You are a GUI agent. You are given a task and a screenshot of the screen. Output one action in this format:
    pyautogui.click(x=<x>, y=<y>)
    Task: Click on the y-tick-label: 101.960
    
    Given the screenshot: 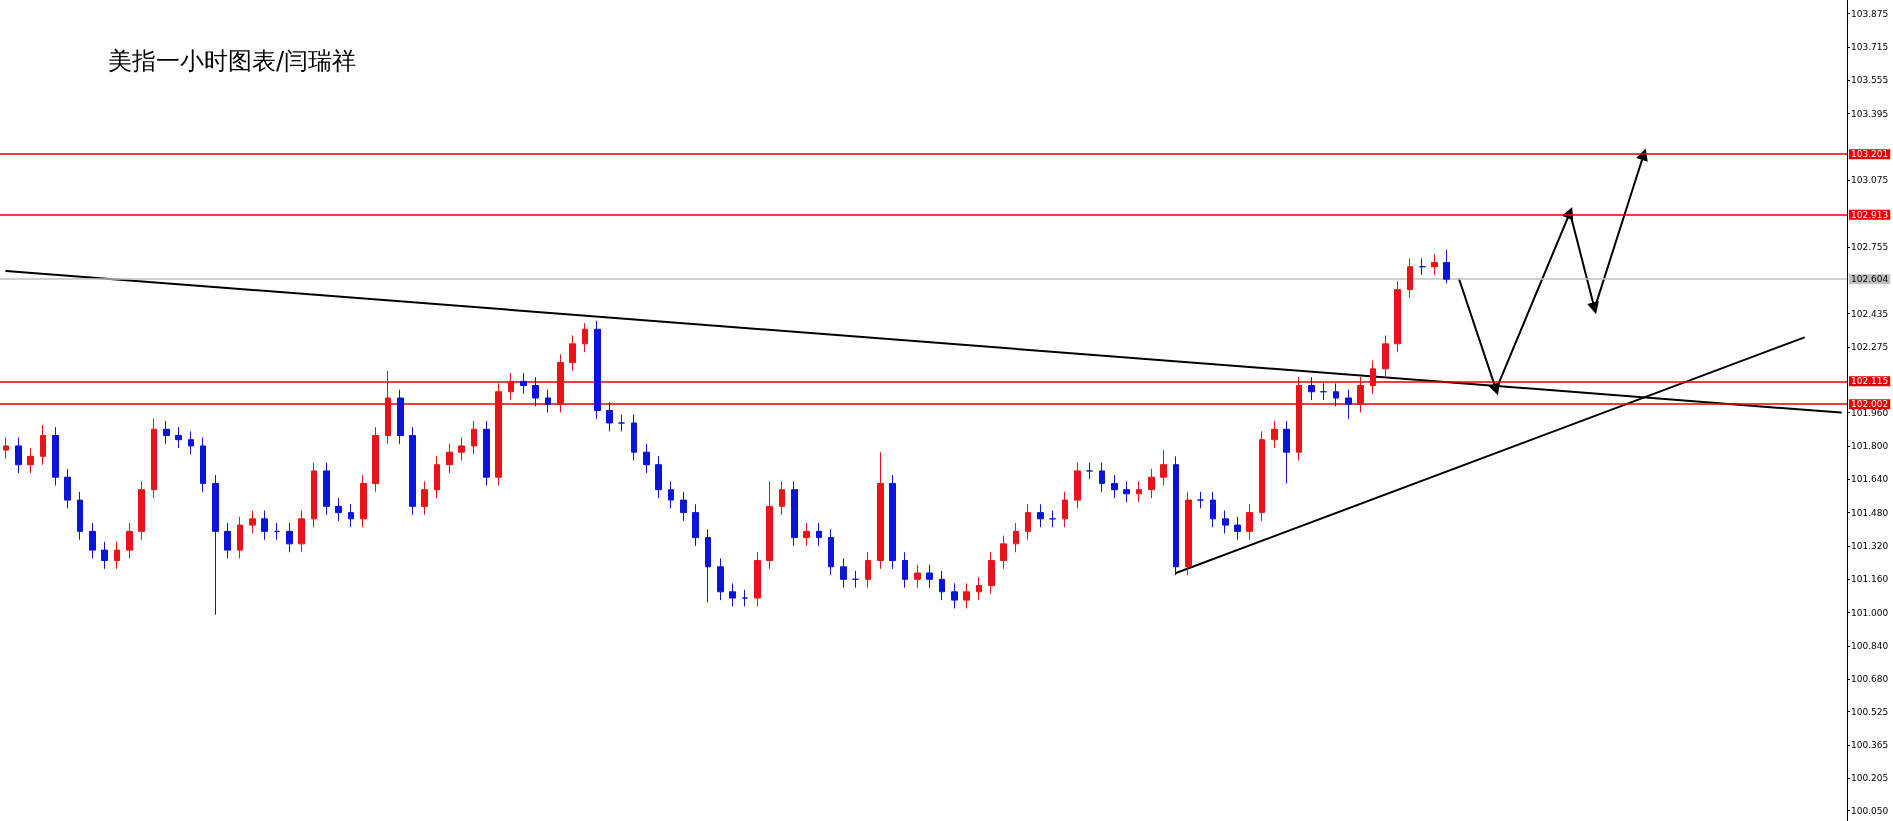 What is the action you would take?
    pyautogui.click(x=1870, y=412)
    